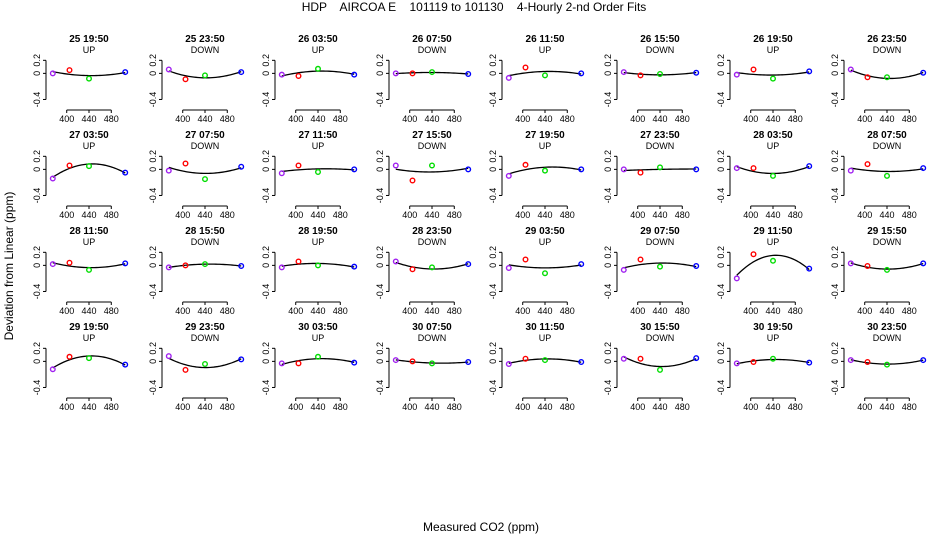 This screenshot has width=936, height=540. What do you see at coordinates (205, 135) in the screenshot?
I see `panel-title: 27 07:50` at bounding box center [205, 135].